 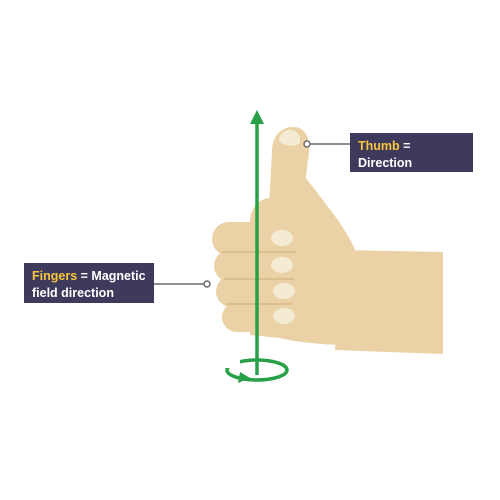 What do you see at coordinates (257, 242) in the screenshot?
I see `current-arrow-icon` at bounding box center [257, 242].